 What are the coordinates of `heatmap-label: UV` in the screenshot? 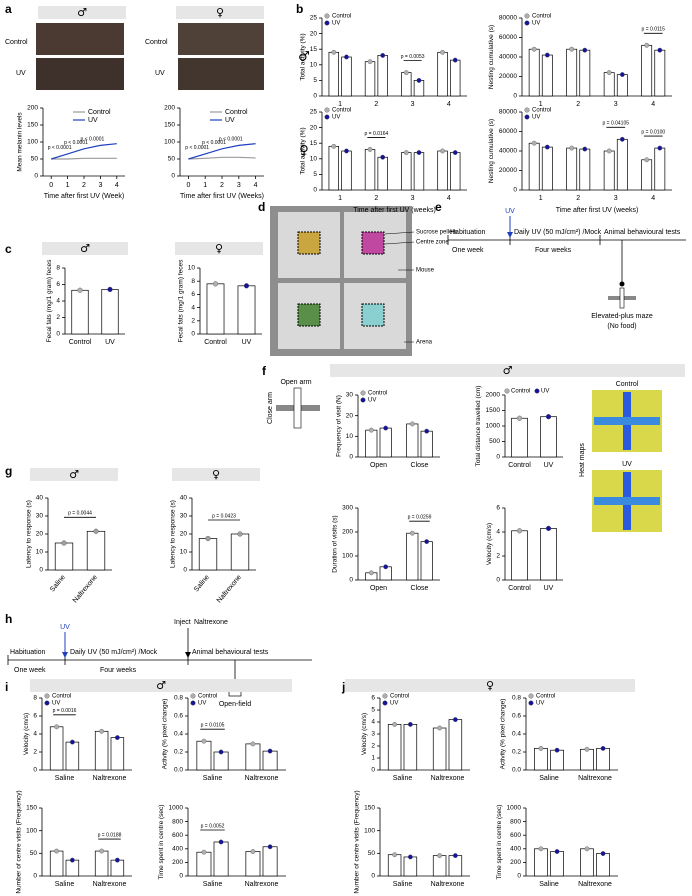 It's located at (627, 464).